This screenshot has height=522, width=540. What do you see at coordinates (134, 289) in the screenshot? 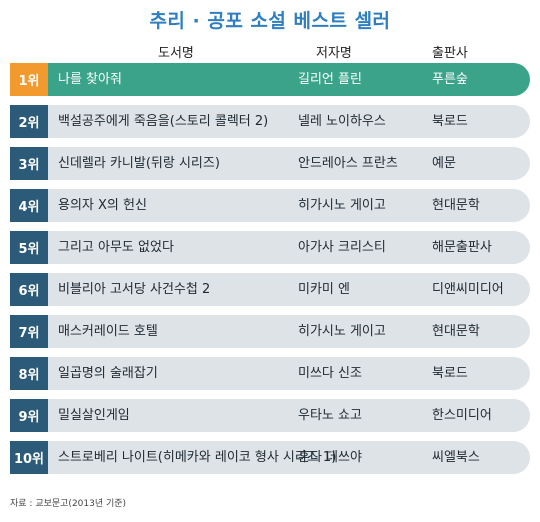
I see `book-title: 비블리아 고서당 사건수첩 2` at bounding box center [134, 289].